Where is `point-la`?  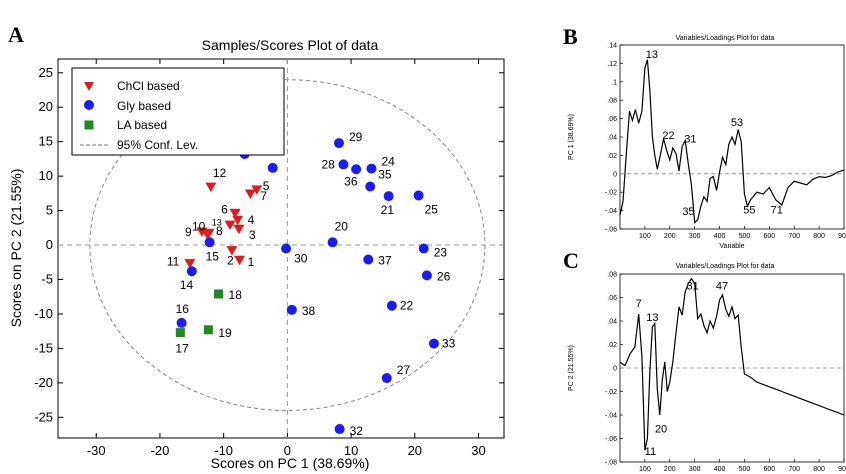 point-la is located at coordinates (219, 294).